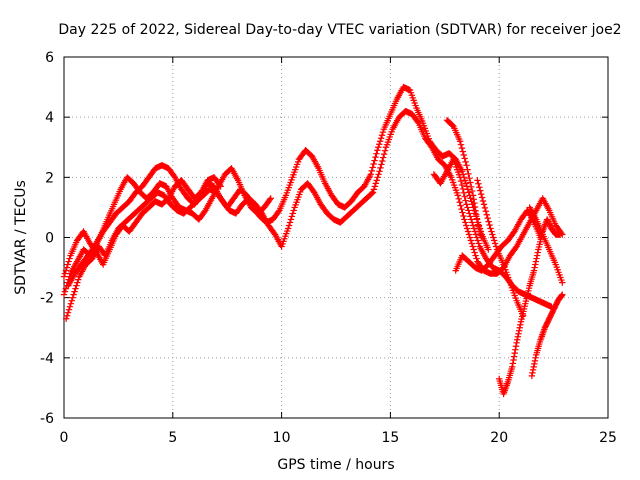 The height and width of the screenshot is (480, 640). Describe the element at coordinates (335, 465) in the screenshot. I see `x-axis-label: GPS time / hours` at that location.